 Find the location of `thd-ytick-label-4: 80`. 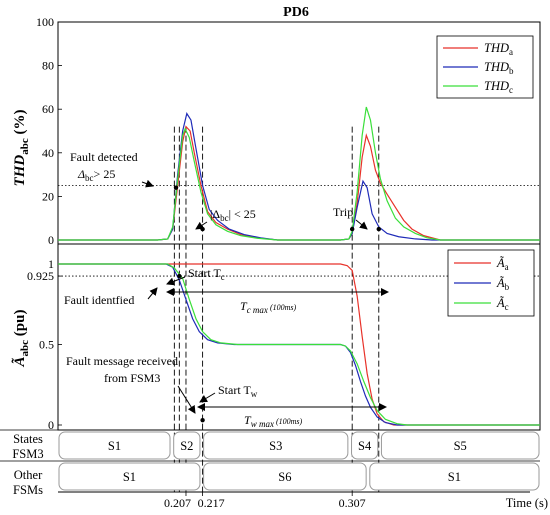

thd-ytick-label-4: 80 is located at coordinates (48, 66).